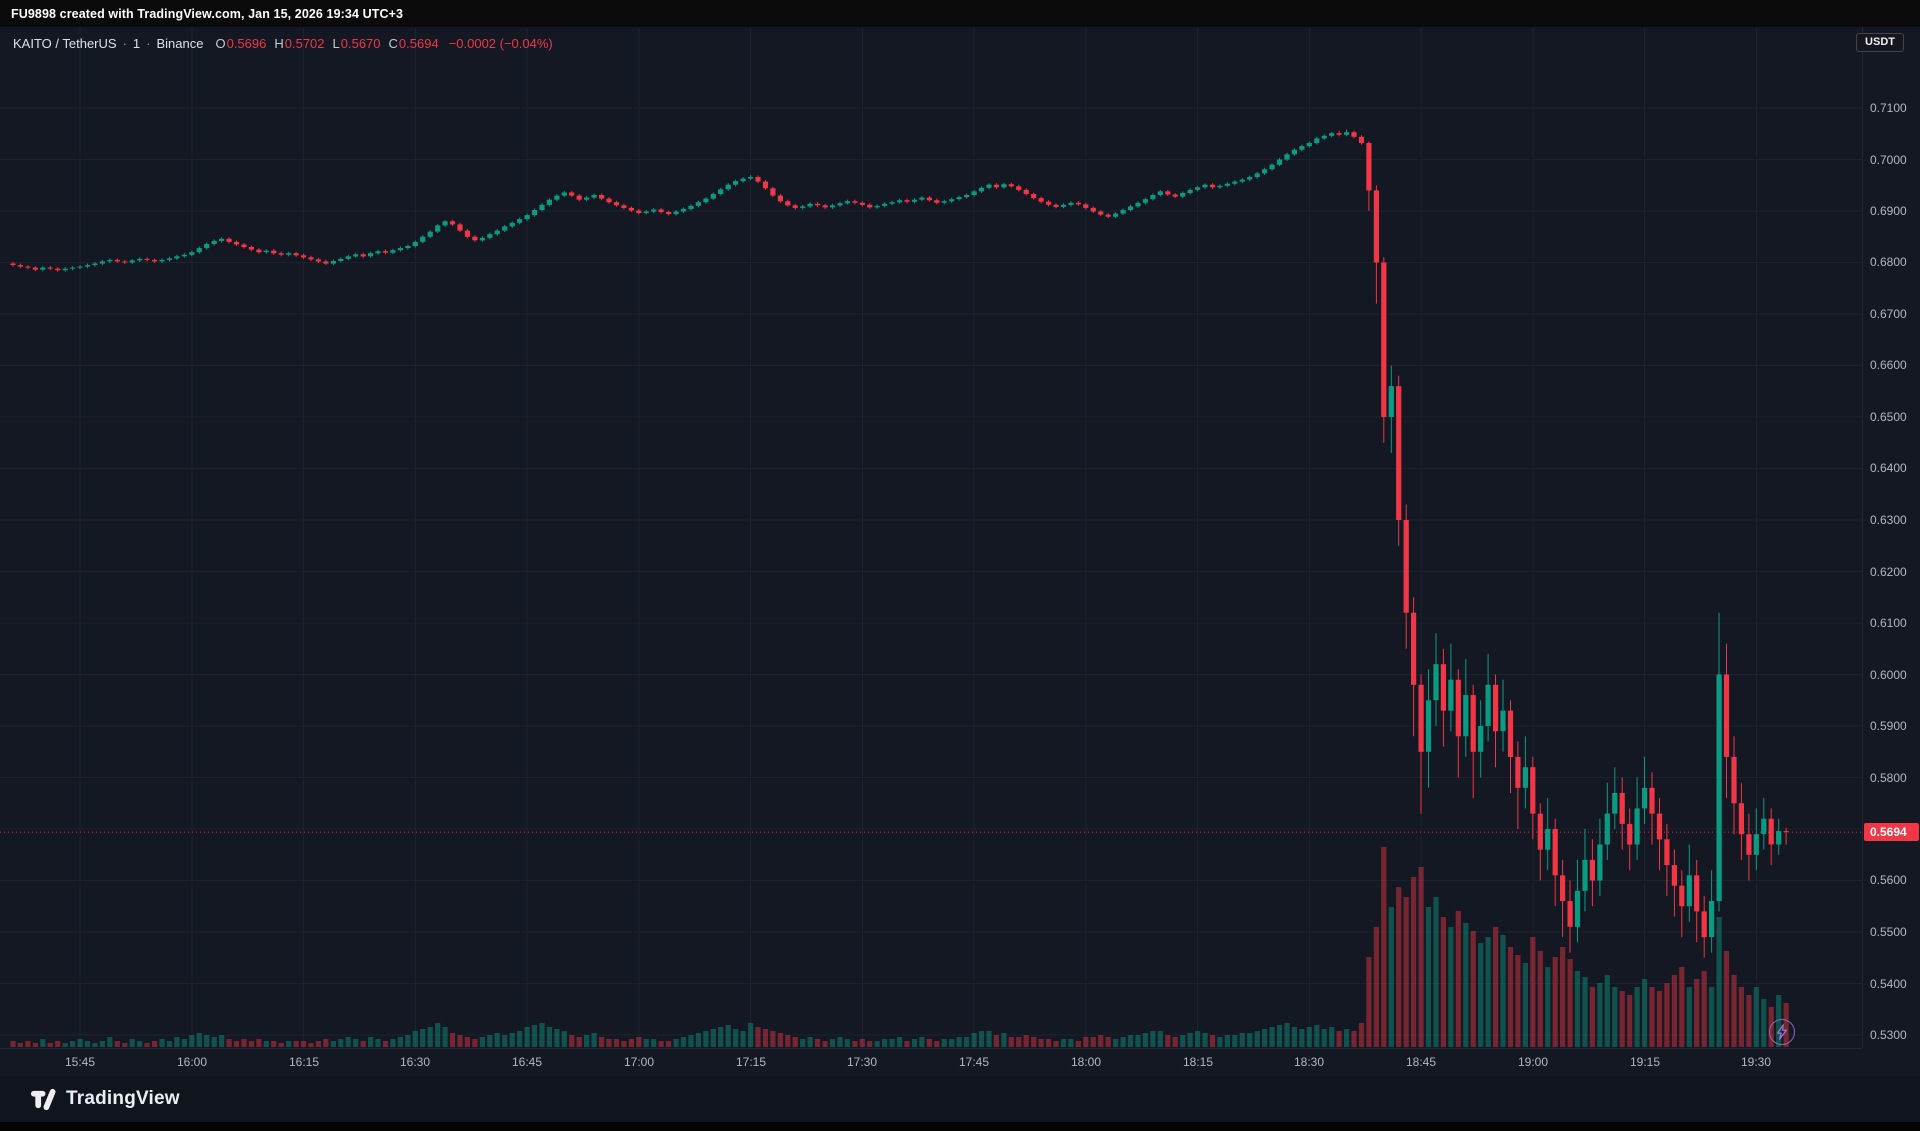 This screenshot has width=1920, height=1131. Describe the element at coordinates (360, 43) in the screenshot. I see `low-value: 0.5670` at that location.